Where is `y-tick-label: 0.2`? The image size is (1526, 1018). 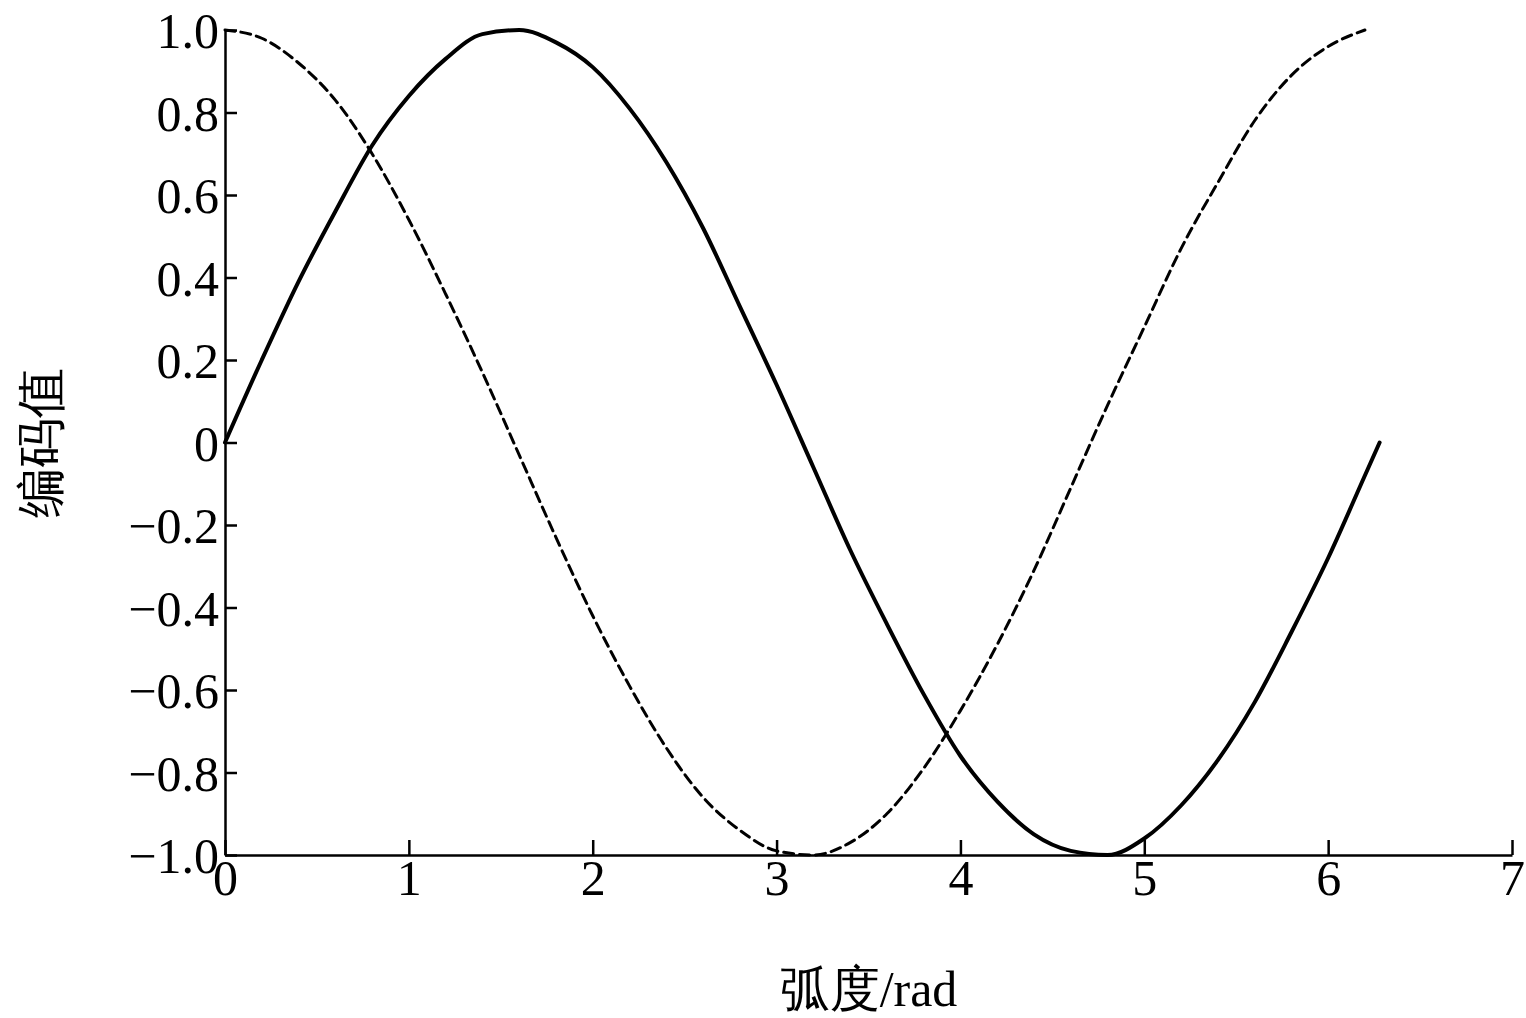
y-tick-label: 0.2 is located at coordinates (187, 361).